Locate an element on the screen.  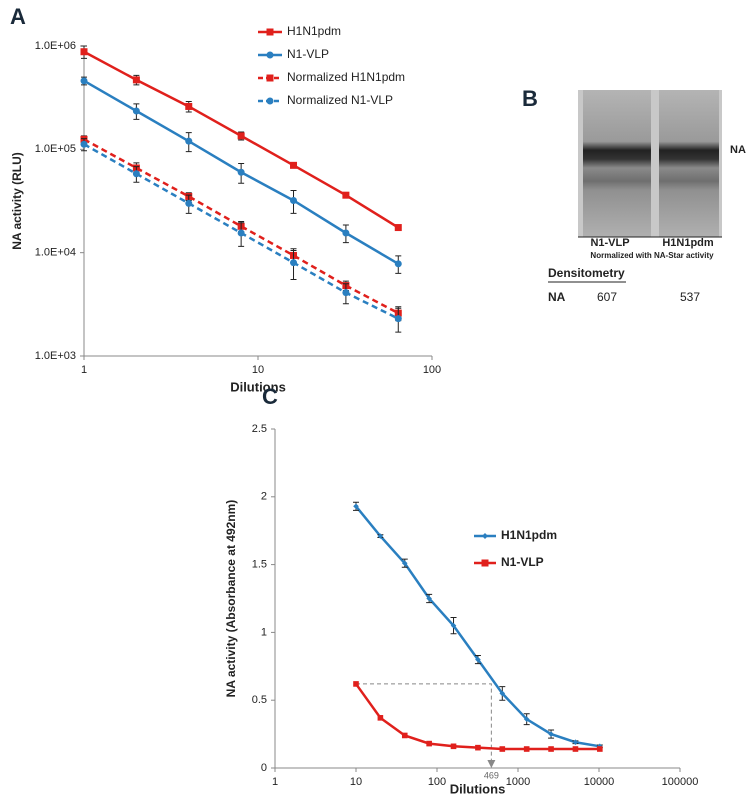
annotation-arrow is located at coordinates (491, 764).